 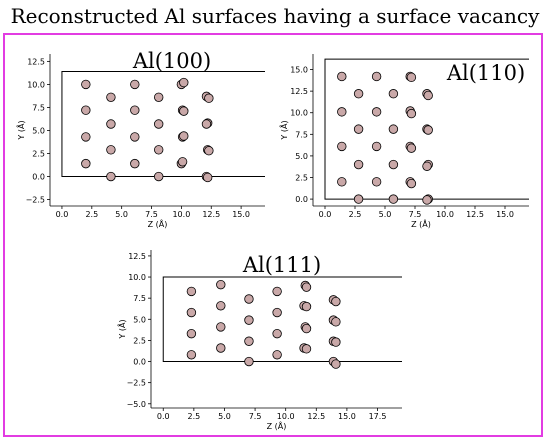 I want to click on y-tick-label: 10.0, so click(x=137, y=277).